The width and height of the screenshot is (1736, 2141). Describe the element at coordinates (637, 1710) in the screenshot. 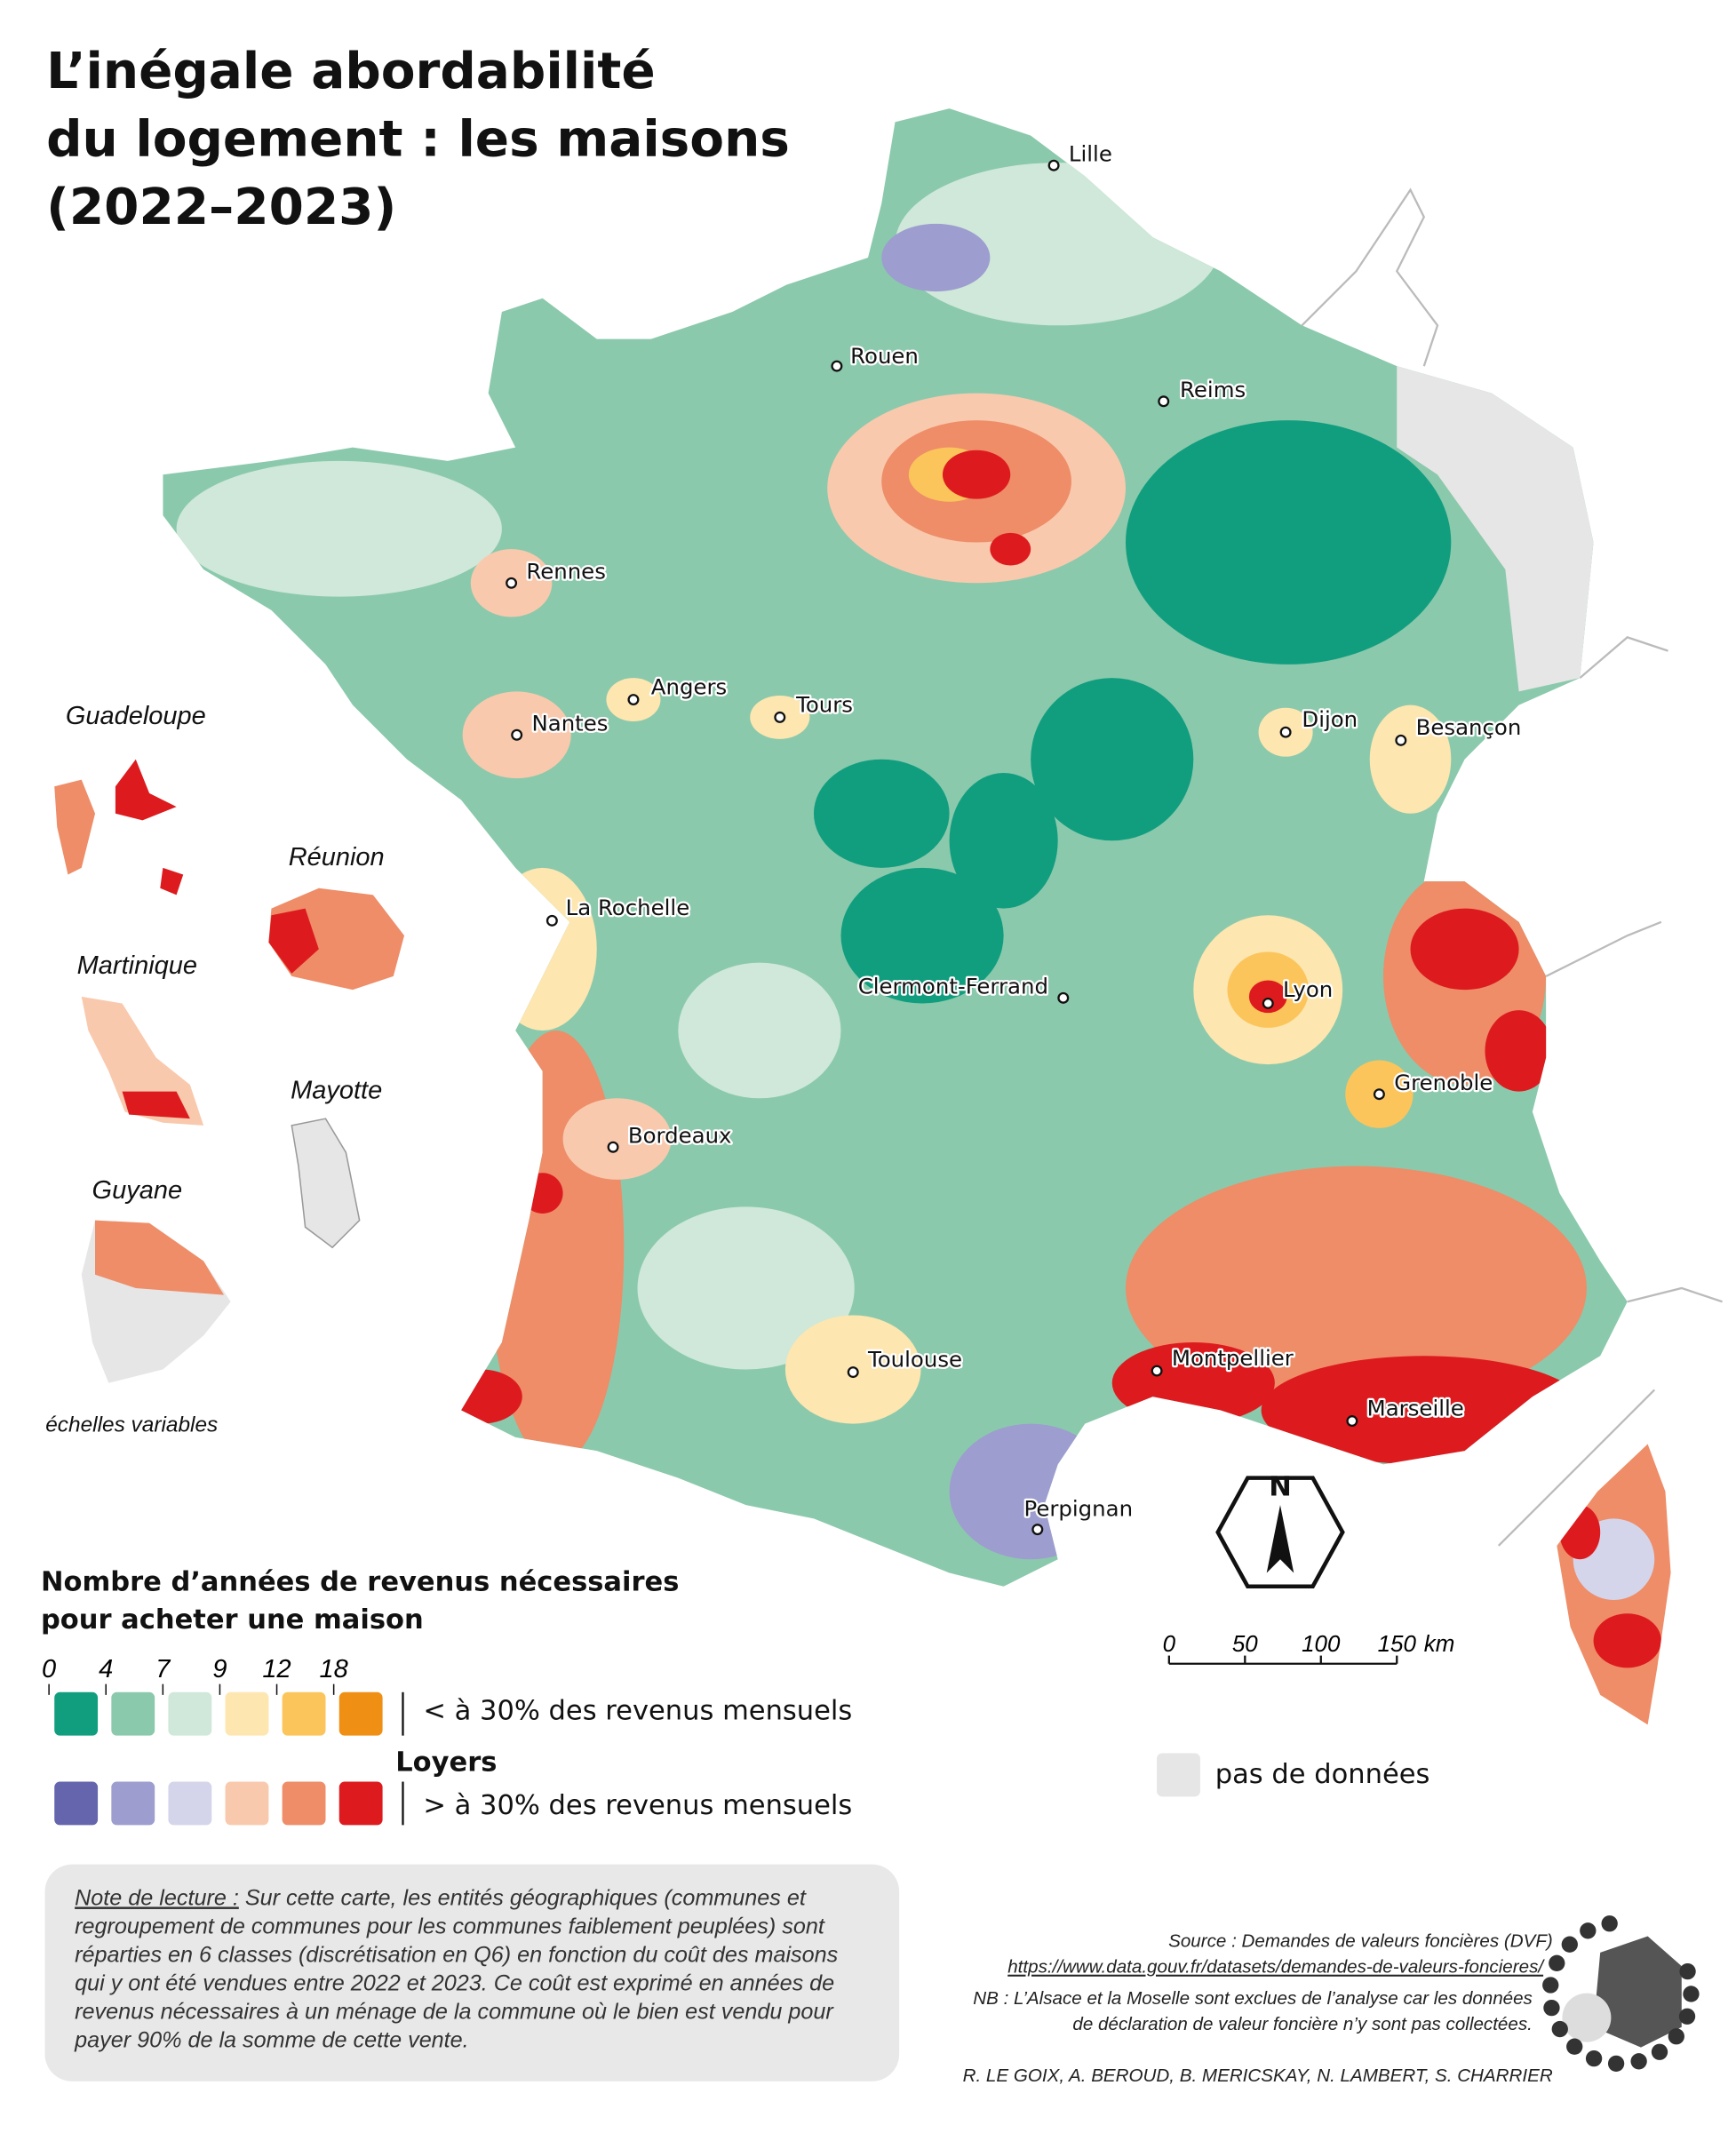

I see `legend-text: < à 30% des revenus mensuels` at that location.